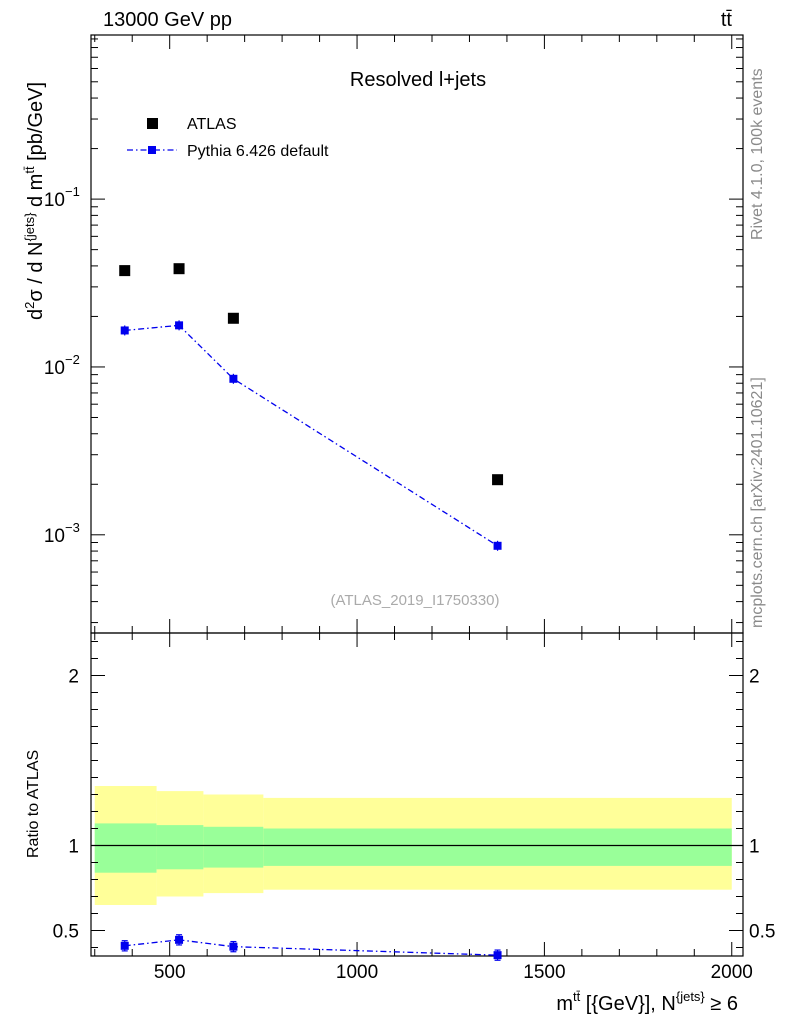 This screenshot has height=1024, width=786. I want to click on legend-atlas-label: ATLAS, so click(212, 124).